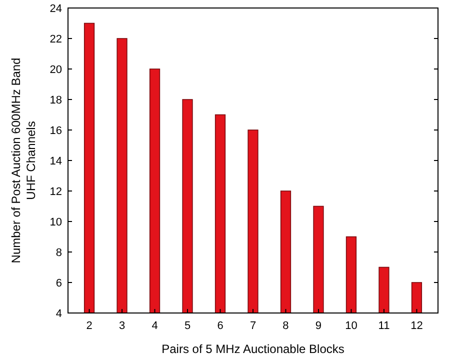 This screenshot has width=450, height=361. I want to click on y-tick-label: 24, so click(56, 8).